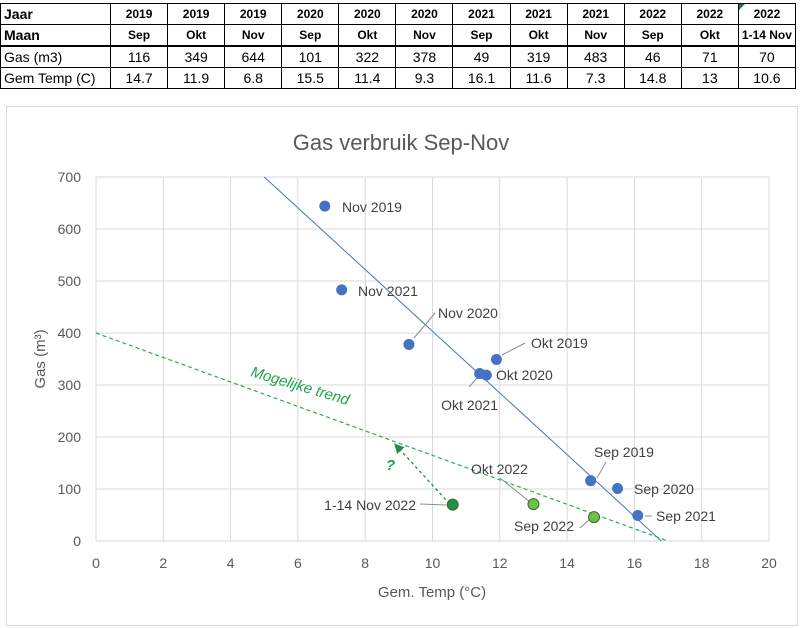  Describe the element at coordinates (595, 78) in the screenshot. I see `table-cell: 7.3` at that location.